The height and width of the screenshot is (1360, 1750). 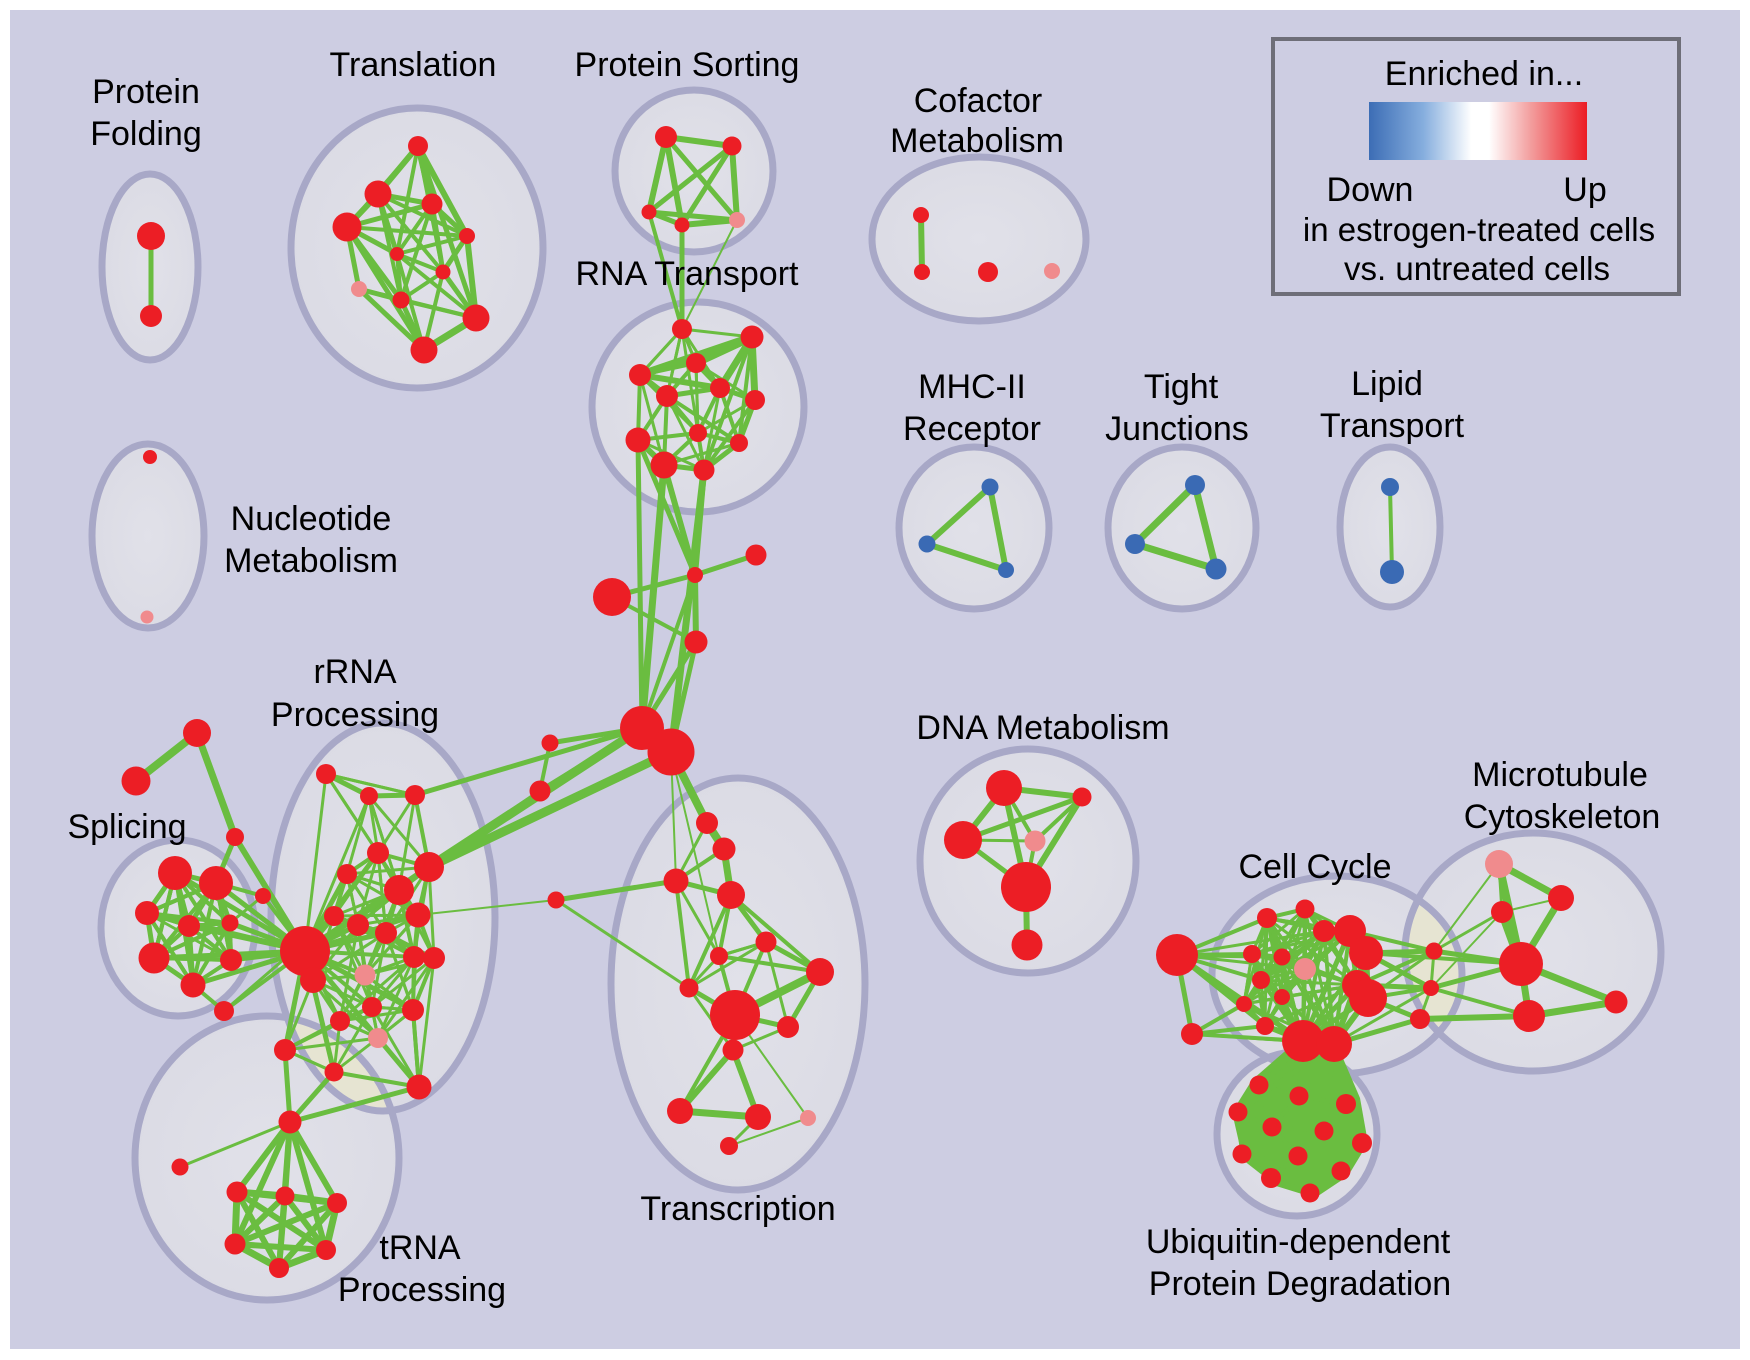 I want to click on svg-text: rRNA, so click(x=354, y=672).